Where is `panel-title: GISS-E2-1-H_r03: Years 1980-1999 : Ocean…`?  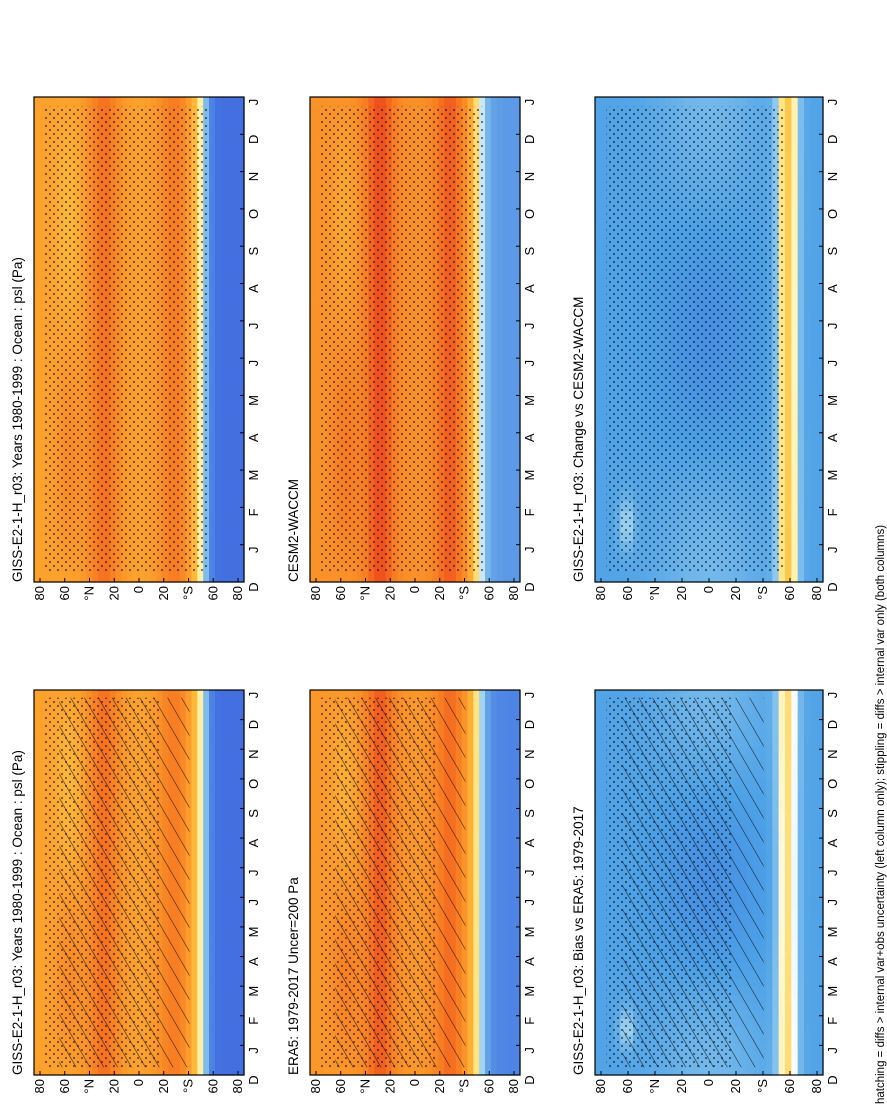
panel-title: GISS-E2-1-H_r03: Years 1980-1999 : Ocean… is located at coordinates (17, 912).